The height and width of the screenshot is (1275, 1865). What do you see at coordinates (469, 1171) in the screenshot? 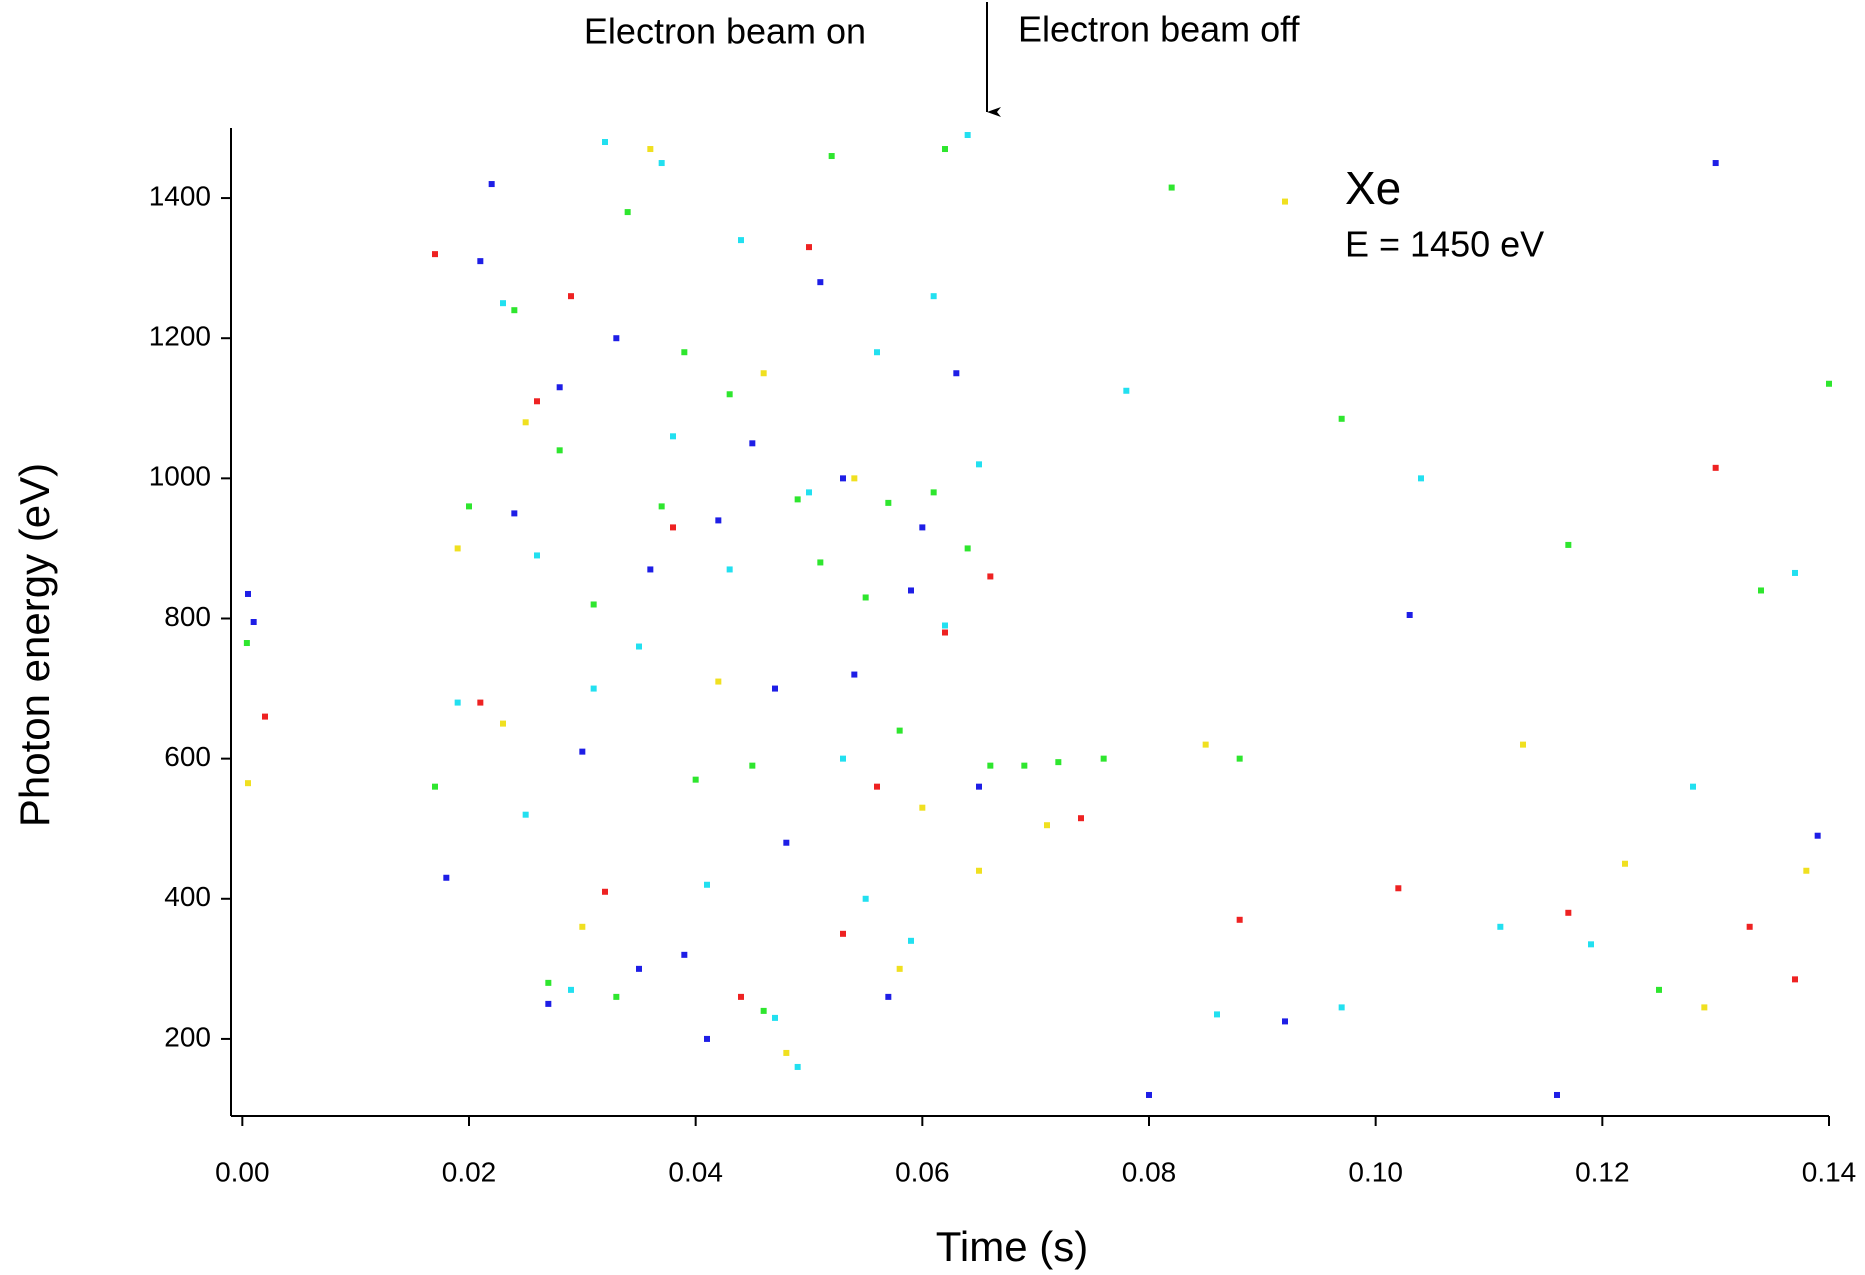
I see `x-tick-label: 0.02` at bounding box center [469, 1171].